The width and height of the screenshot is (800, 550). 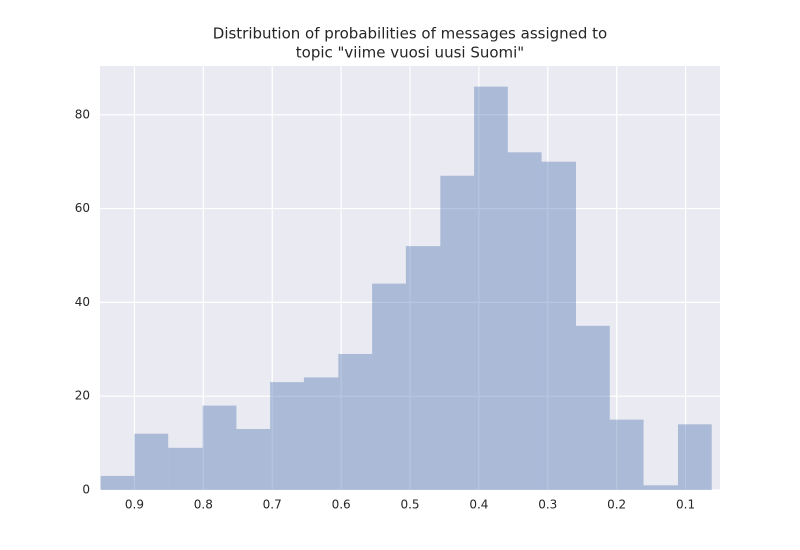 What do you see at coordinates (82, 208) in the screenshot?
I see `y-tick-label: 60` at bounding box center [82, 208].